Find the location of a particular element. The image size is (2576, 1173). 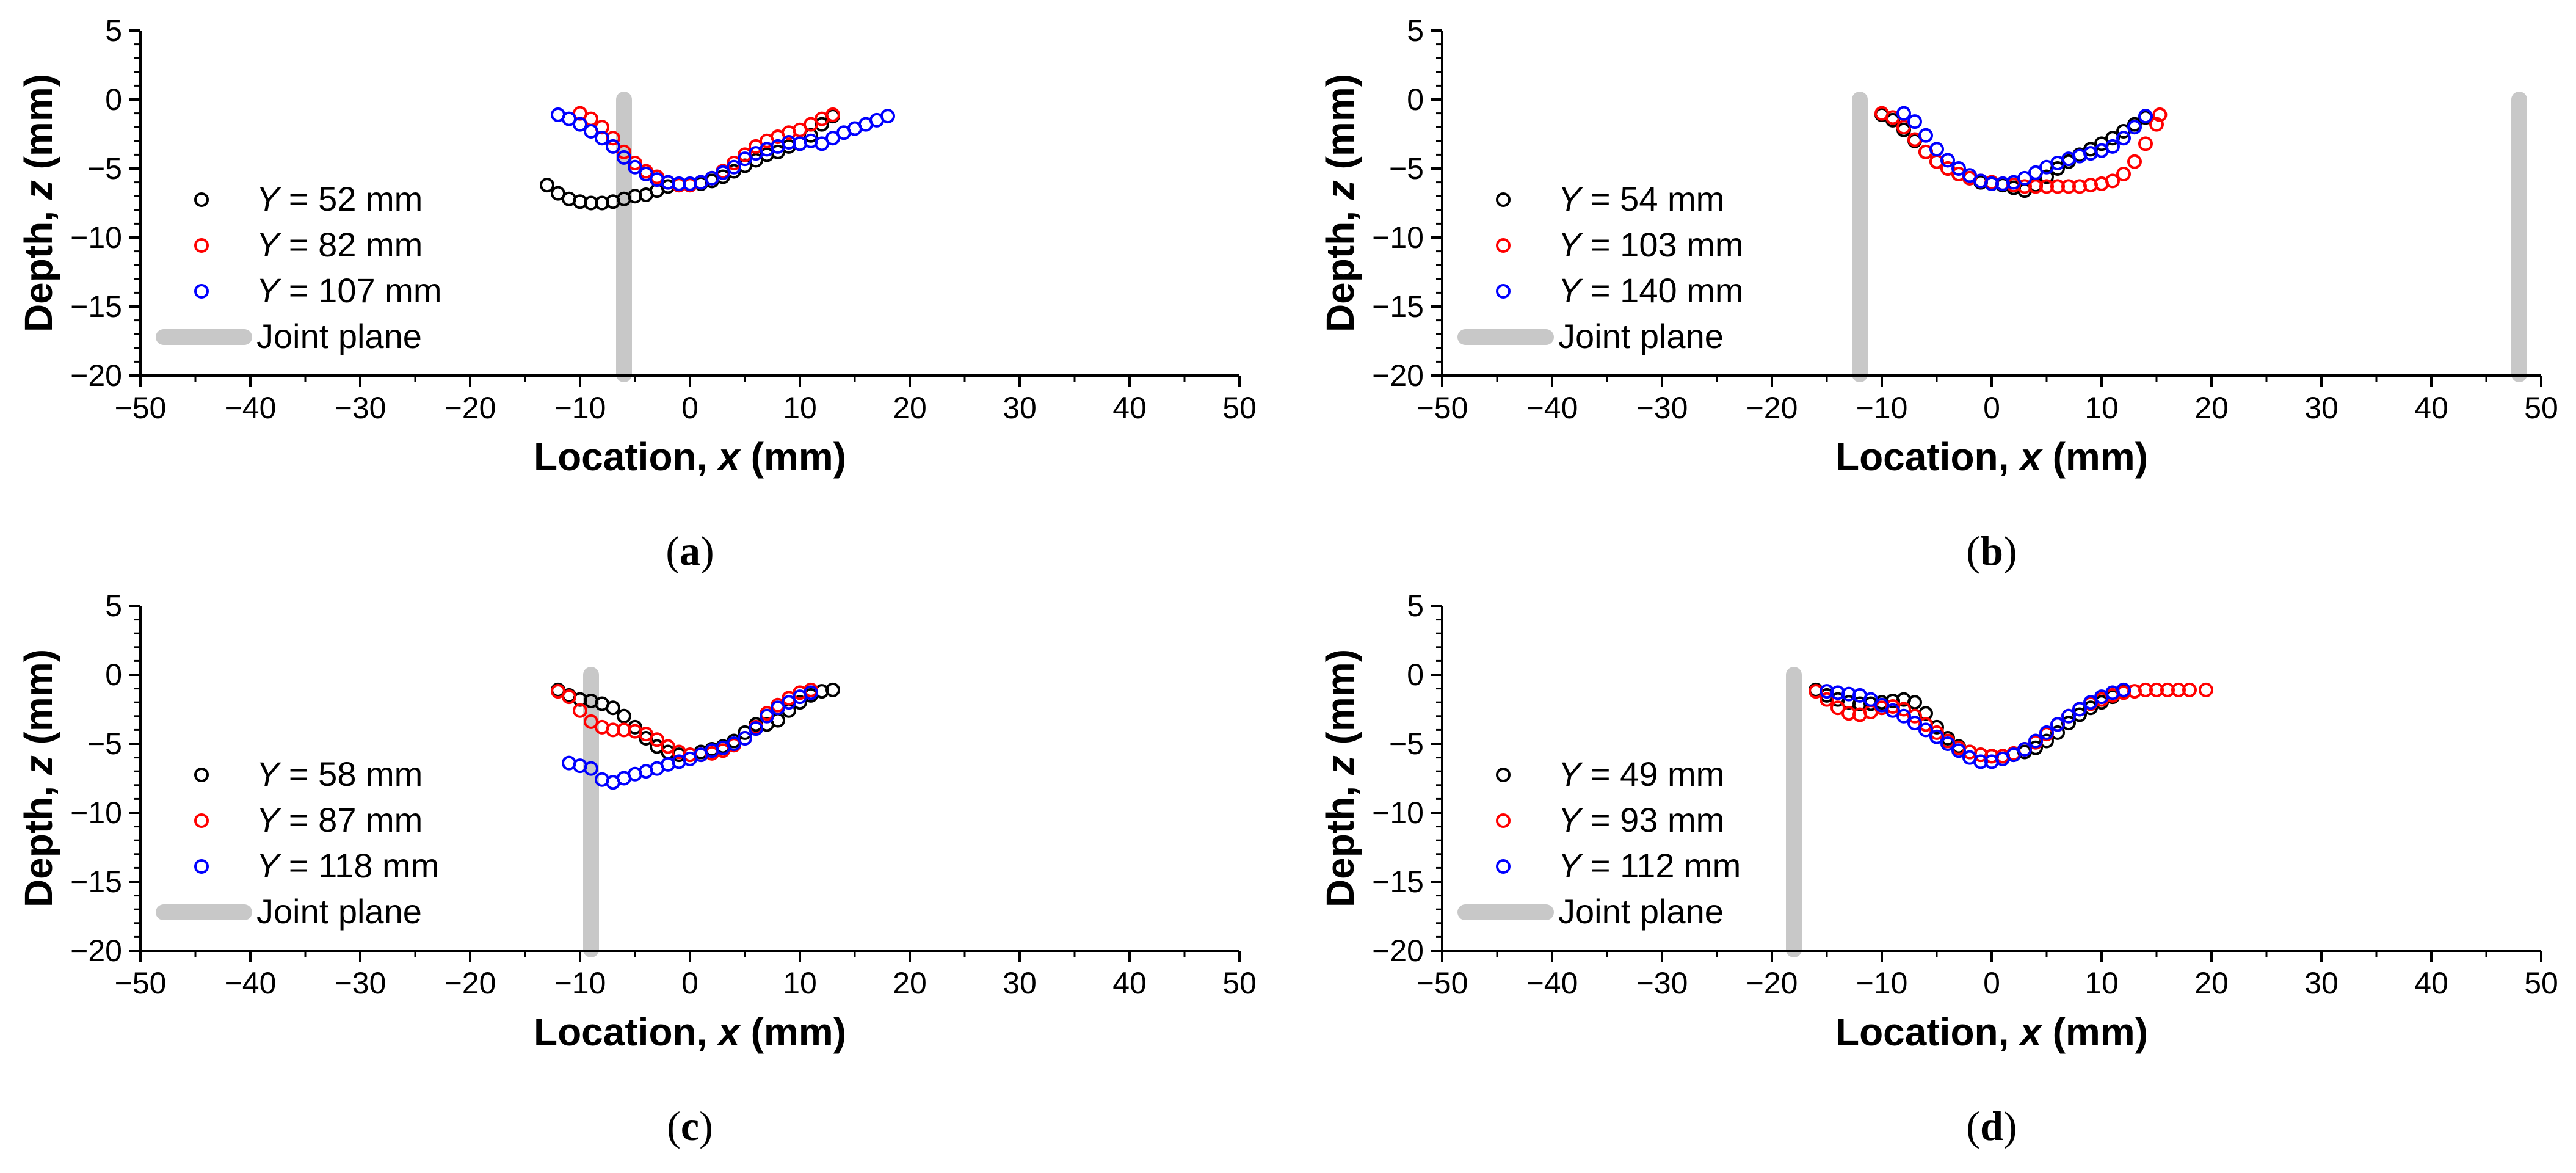

panel-label-close: ) is located at coordinates (707, 551).